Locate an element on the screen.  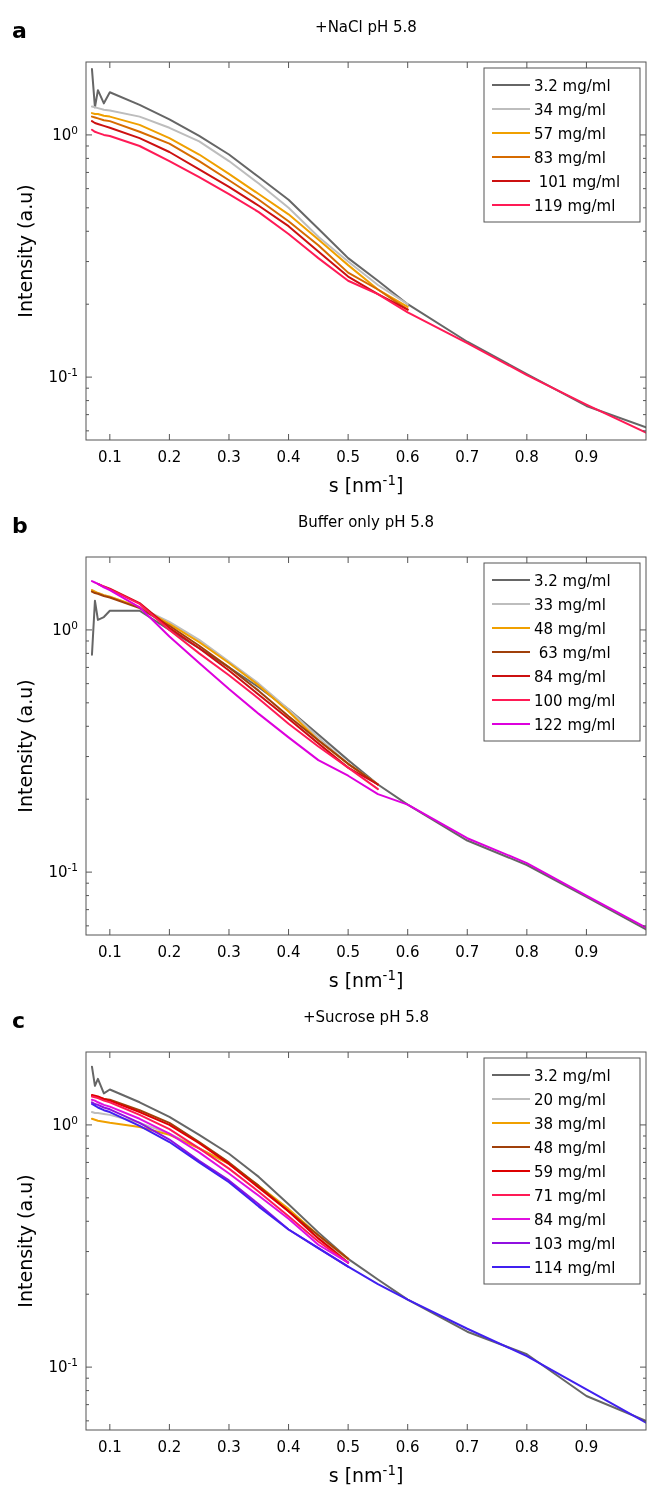
legend-label: 119 mg/ml is located at coordinates (575, 206).